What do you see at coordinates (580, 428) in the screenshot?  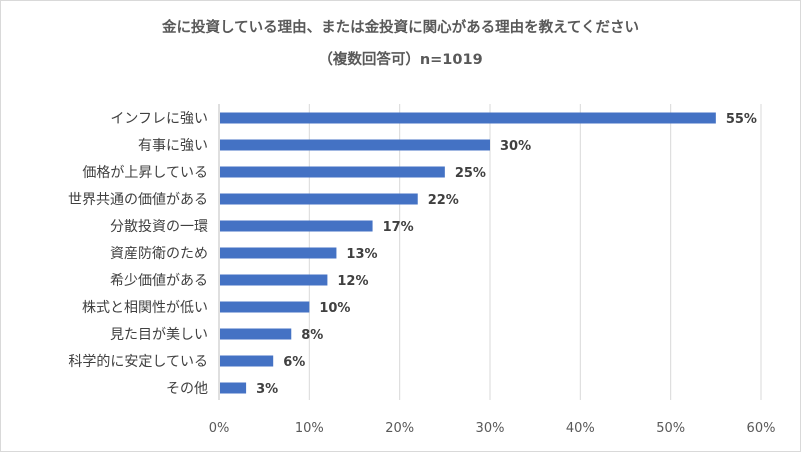 I see `x-tick-label: 40%` at bounding box center [580, 428].